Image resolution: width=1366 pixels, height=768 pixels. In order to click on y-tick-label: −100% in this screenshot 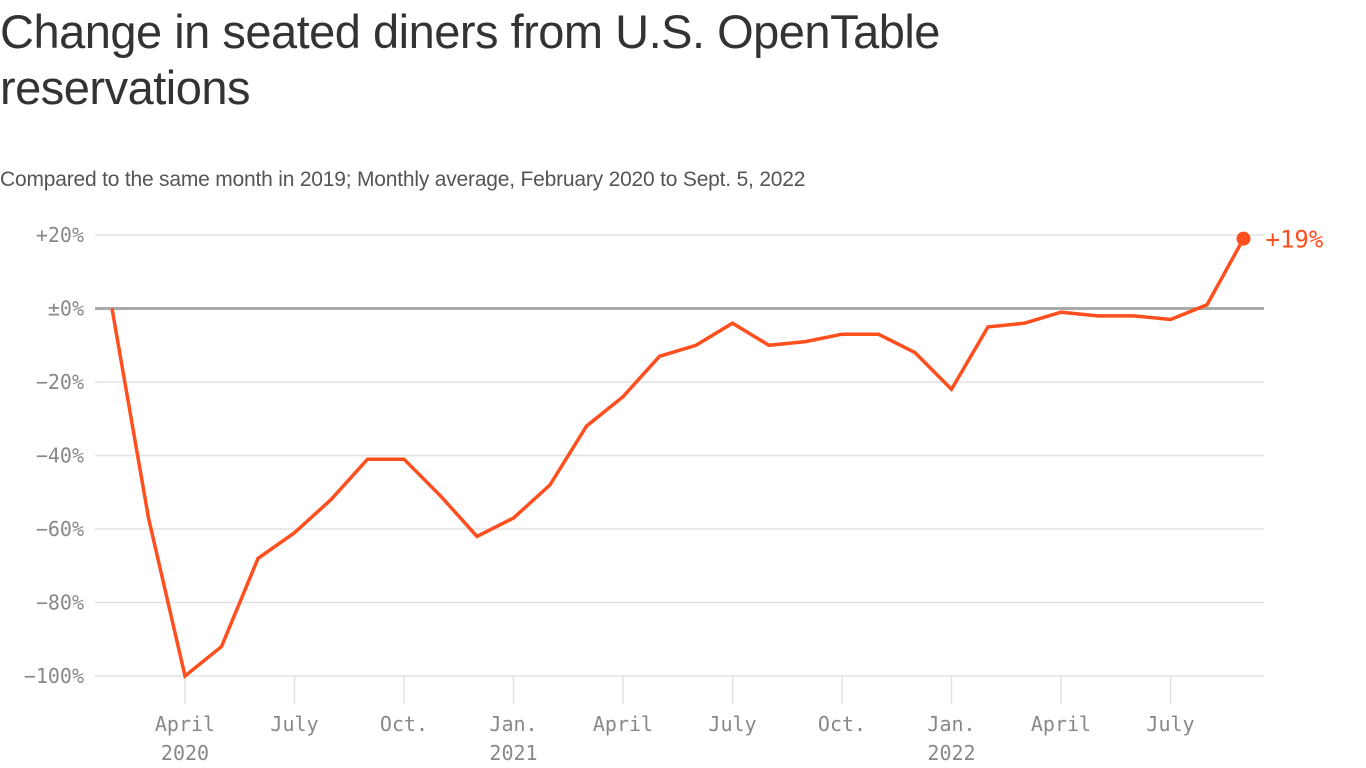, I will do `click(54, 676)`.